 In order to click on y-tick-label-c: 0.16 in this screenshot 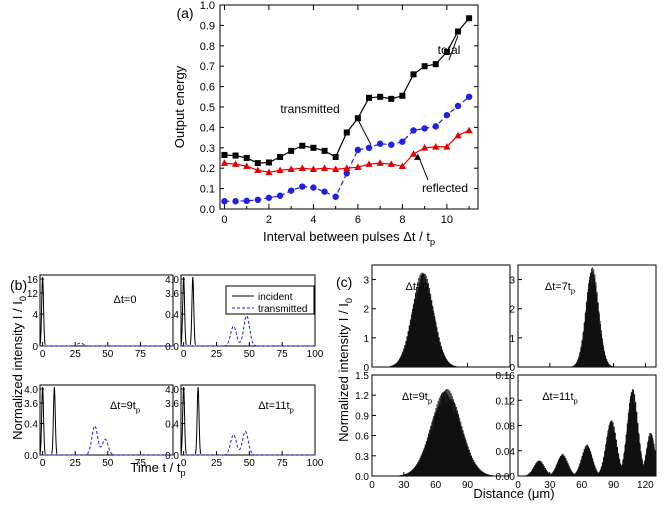, I will do `click(506, 376)`.